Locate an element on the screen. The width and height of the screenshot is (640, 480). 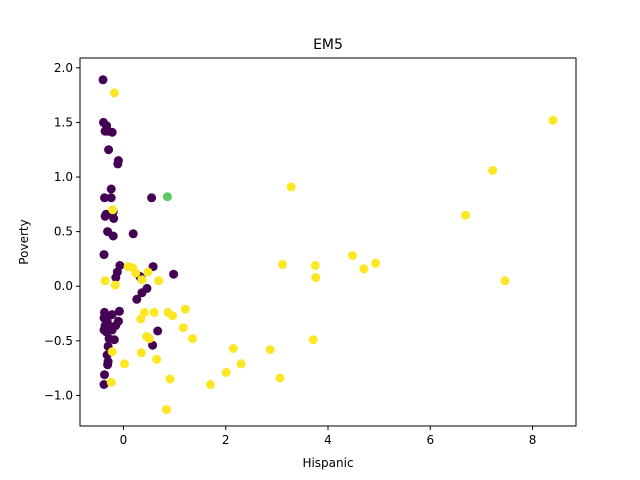
y-axis: −1.0 −0.5 0.0 0.5 1.0 1.5 2.0 is located at coordinates (62, 231).